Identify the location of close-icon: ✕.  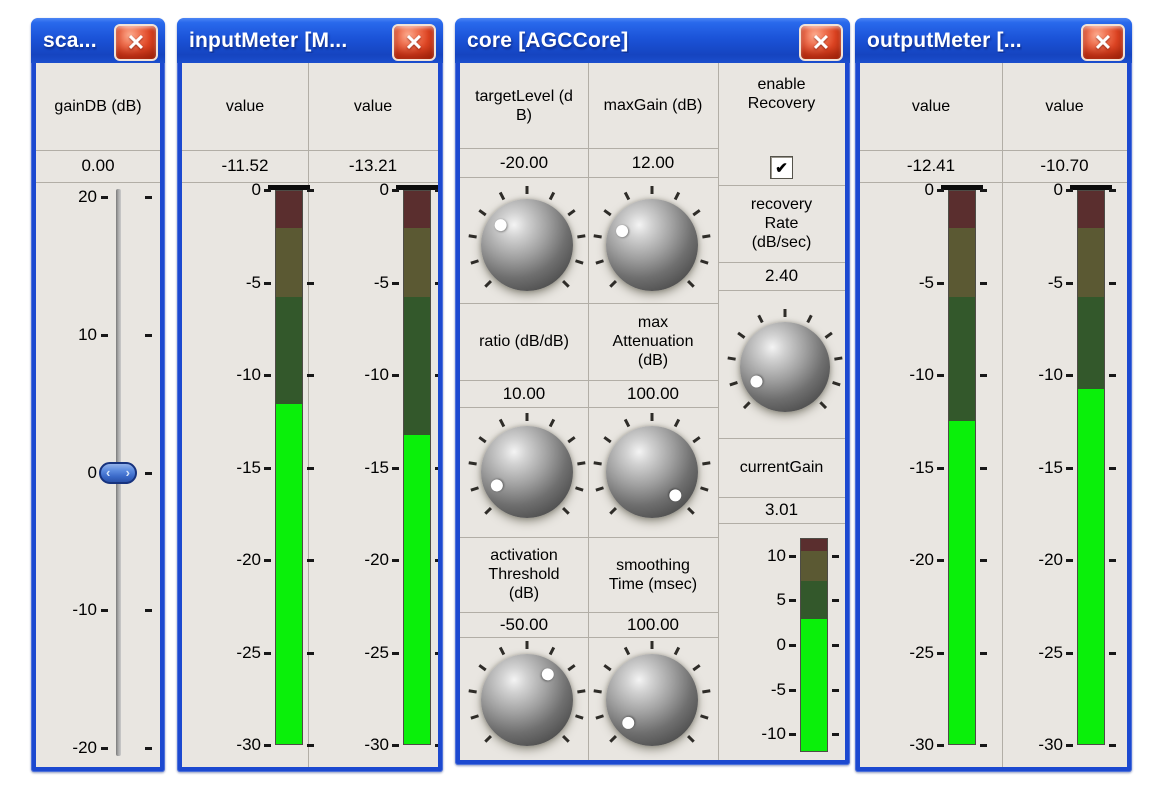
(414, 42).